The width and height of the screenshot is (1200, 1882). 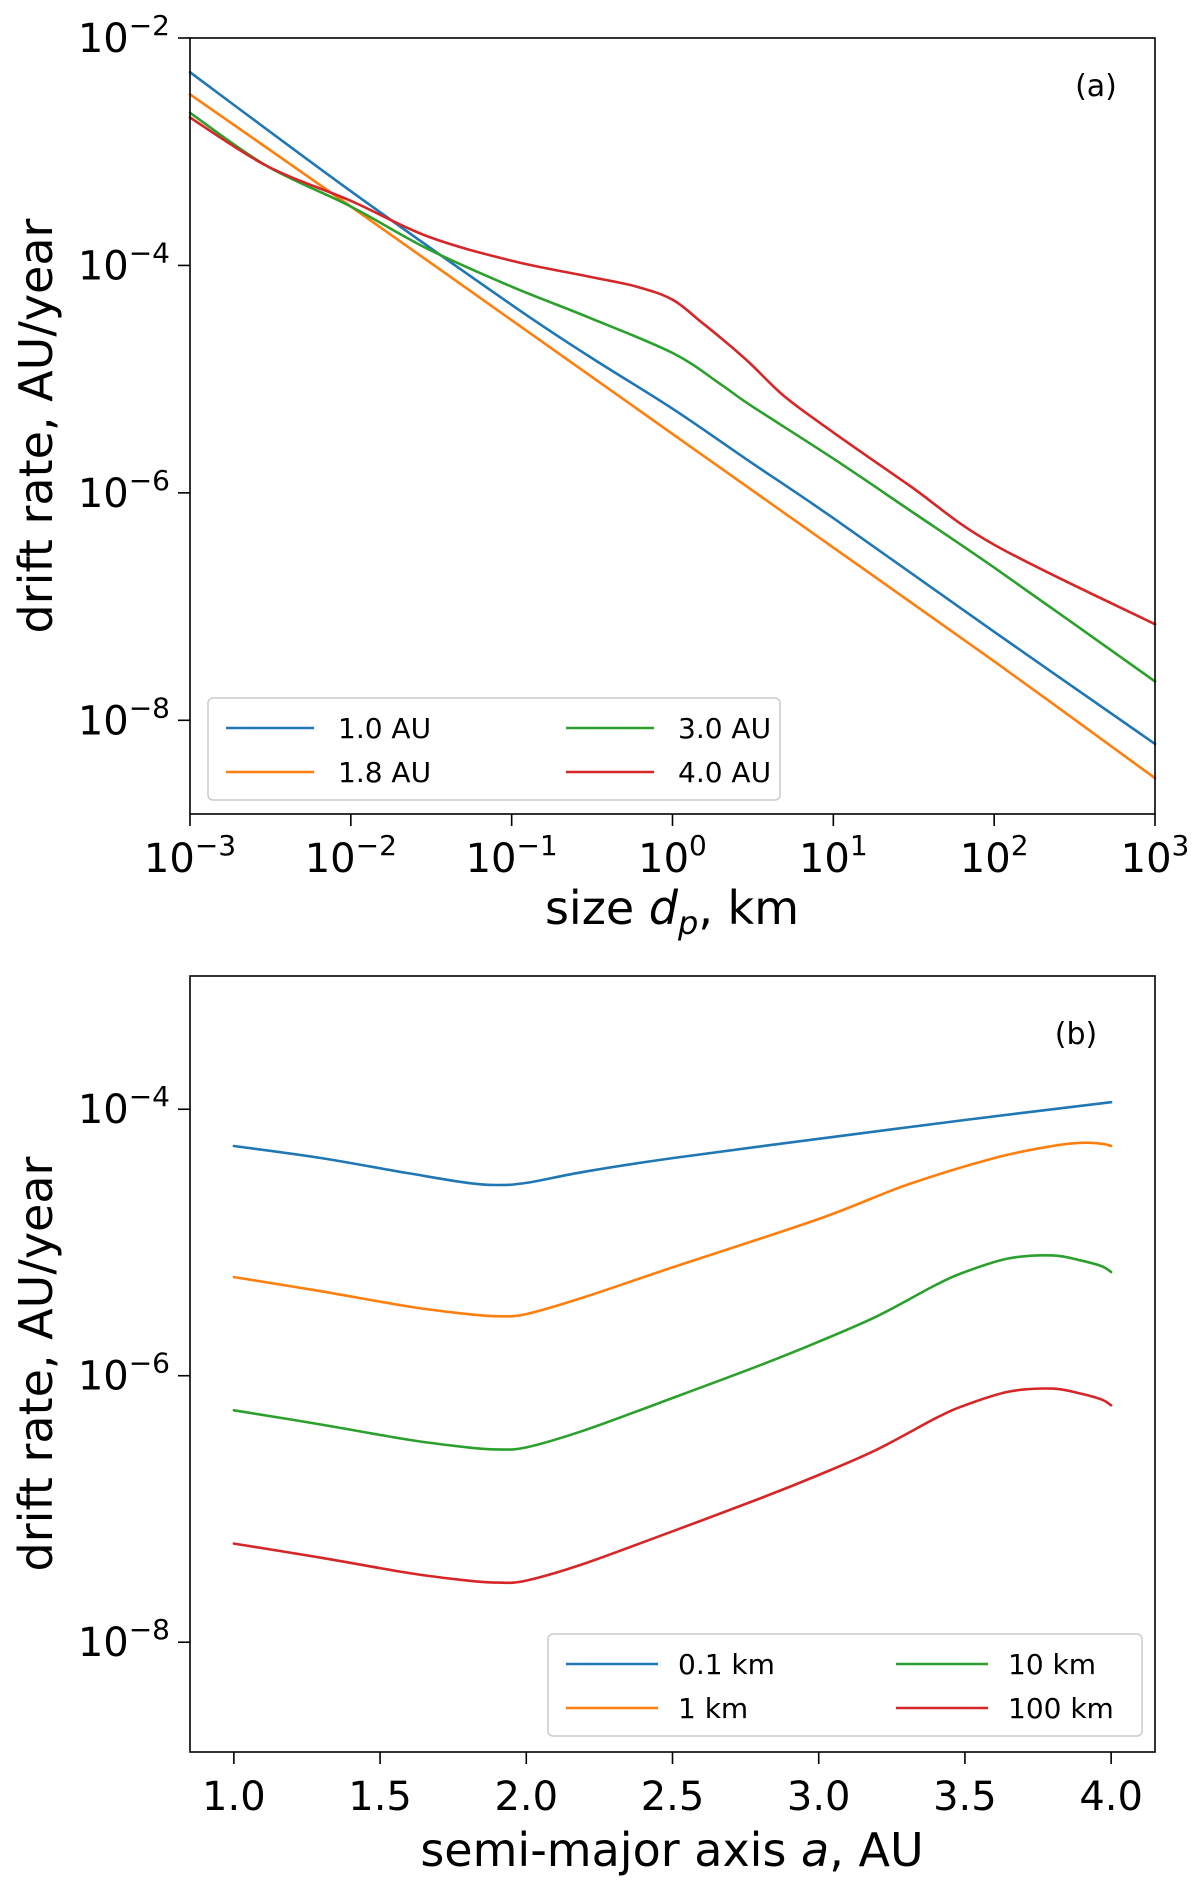 I want to click on series-line-100-km, so click(x=672, y=1486).